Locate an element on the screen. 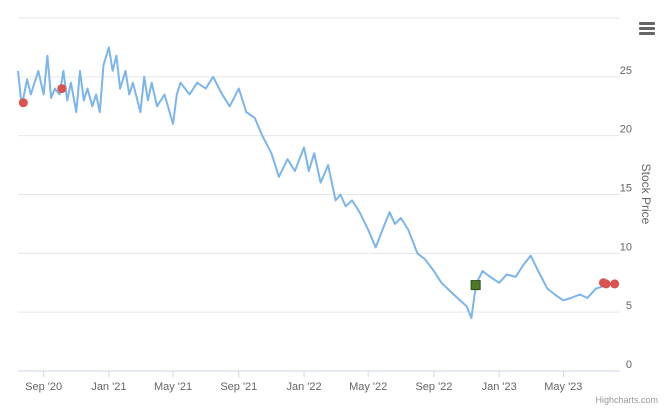 This screenshot has height=416, width=668. y-tick-label: 15 is located at coordinates (626, 189).